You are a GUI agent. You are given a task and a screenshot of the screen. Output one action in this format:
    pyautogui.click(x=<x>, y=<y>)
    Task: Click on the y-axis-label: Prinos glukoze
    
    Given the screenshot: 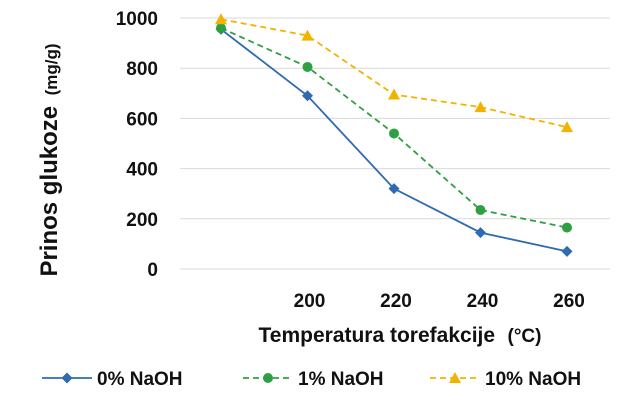 What is the action you would take?
    pyautogui.click(x=49, y=191)
    